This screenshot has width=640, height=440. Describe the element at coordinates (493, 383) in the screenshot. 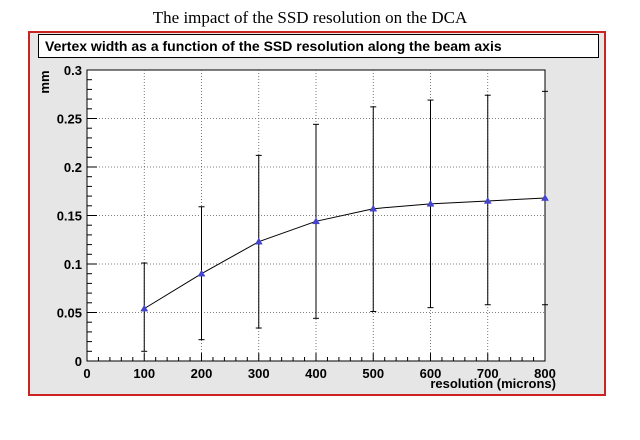

I see `x-axis-title: resolution (microns)` at that location.